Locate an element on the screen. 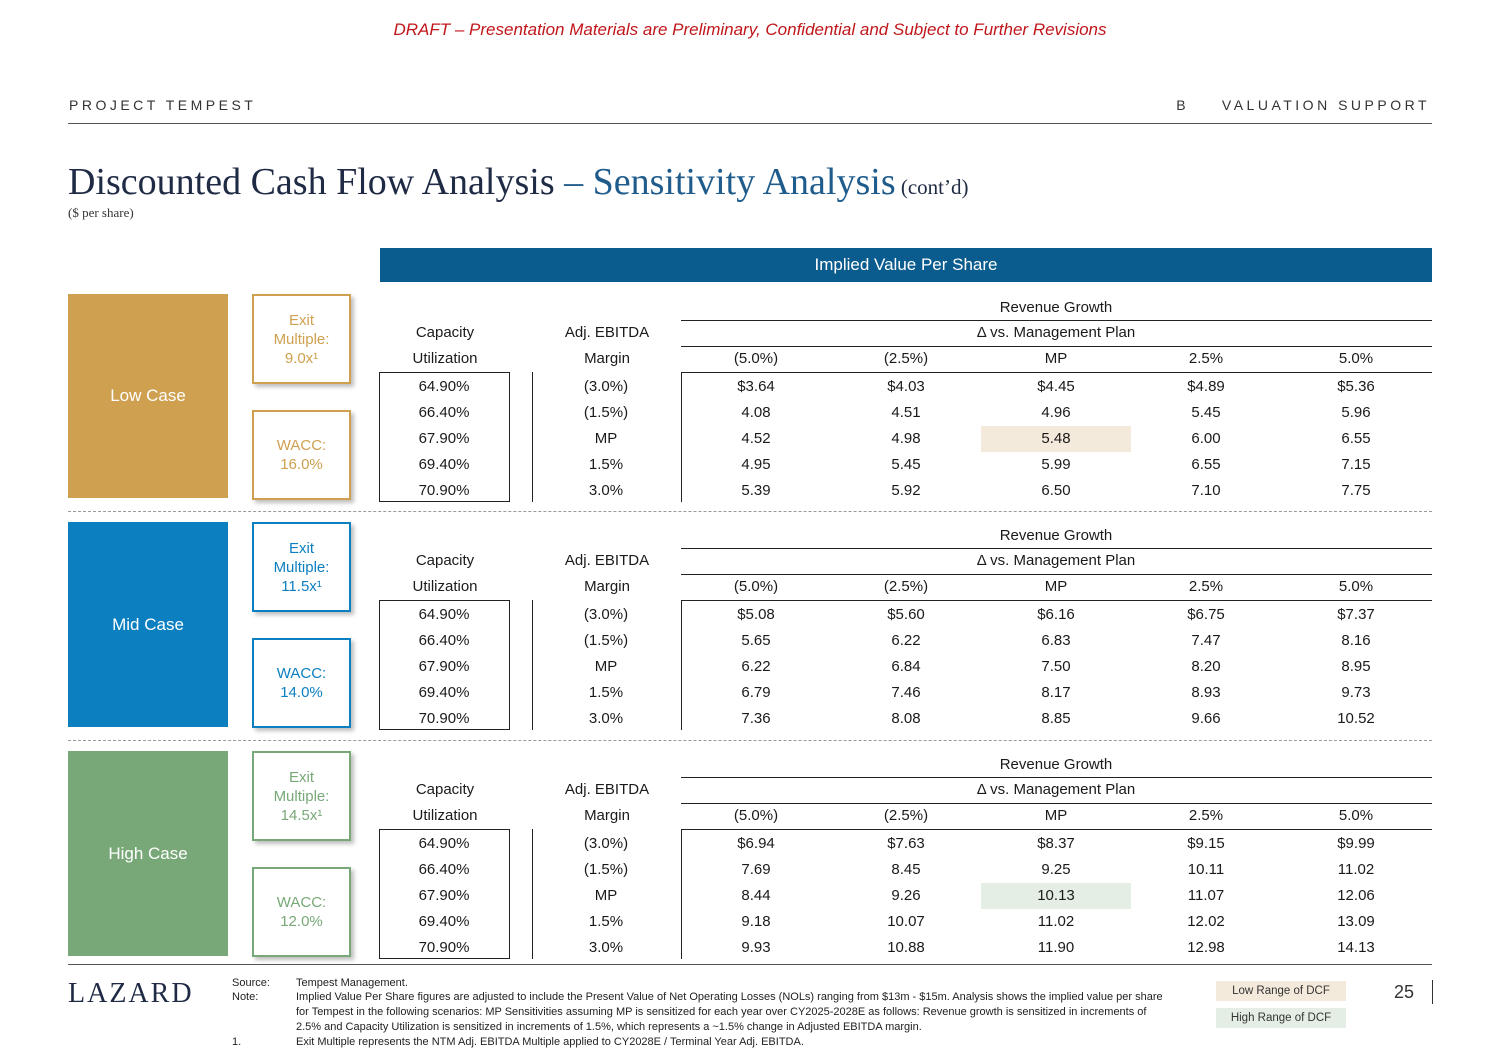  legend-low-range: Low Range of DCF is located at coordinates (1281, 991).